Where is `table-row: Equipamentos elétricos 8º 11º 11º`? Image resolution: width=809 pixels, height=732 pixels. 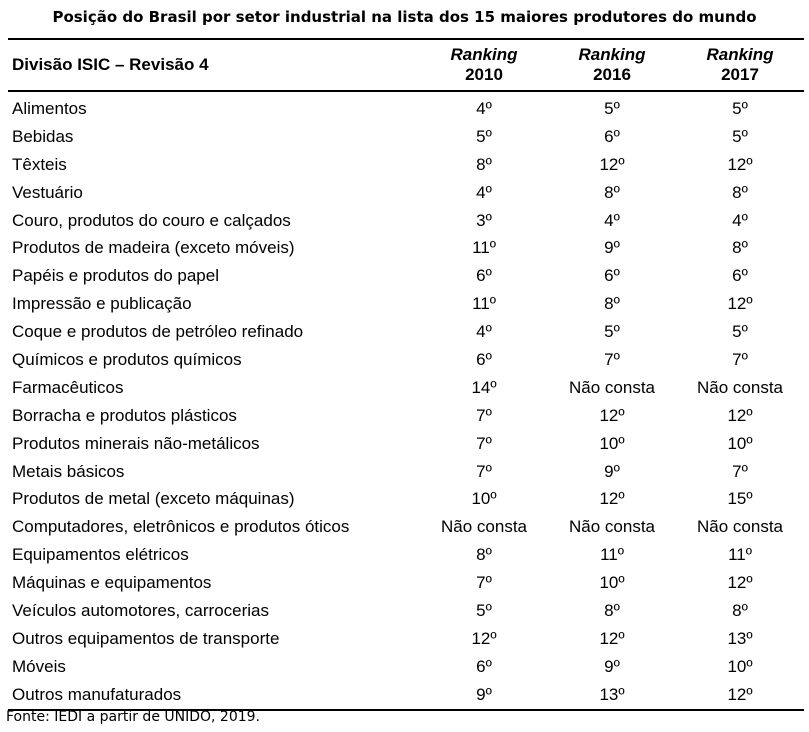 table-row: Equipamentos elétricos 8º 11º 11º is located at coordinates (406, 555).